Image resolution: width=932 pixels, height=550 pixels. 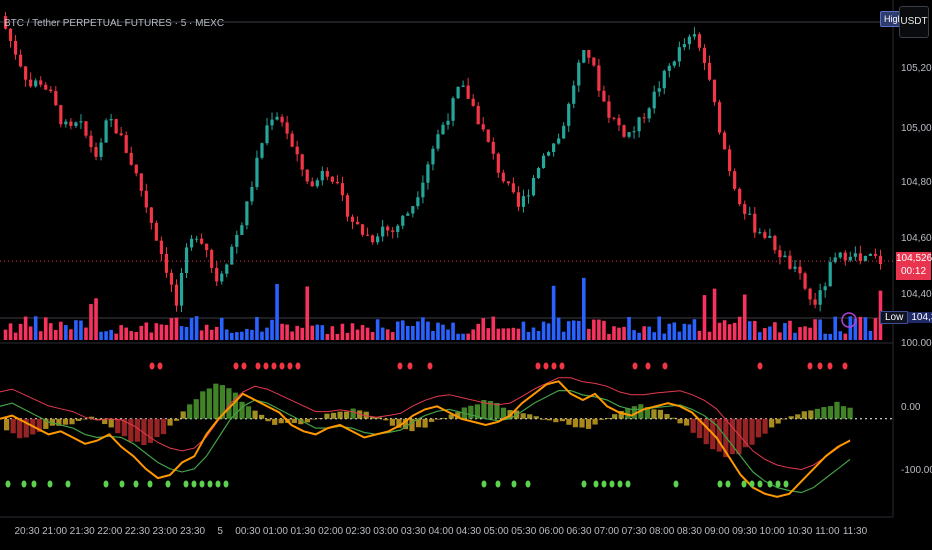 I want to click on time-label: 04:00, so click(x=441, y=531).